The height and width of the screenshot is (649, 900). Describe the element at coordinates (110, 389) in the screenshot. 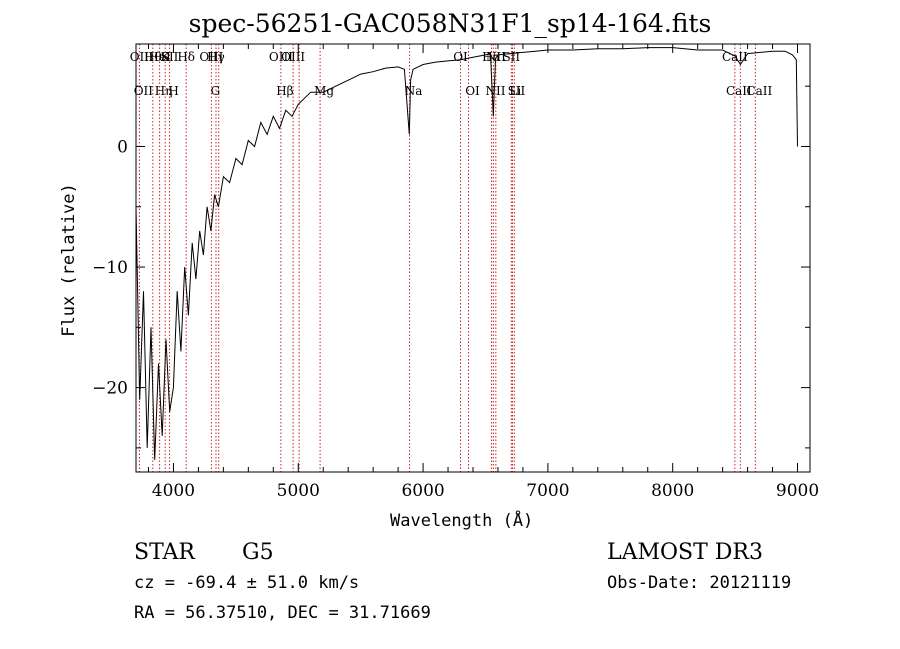

I see `y-tick-label: −20` at that location.